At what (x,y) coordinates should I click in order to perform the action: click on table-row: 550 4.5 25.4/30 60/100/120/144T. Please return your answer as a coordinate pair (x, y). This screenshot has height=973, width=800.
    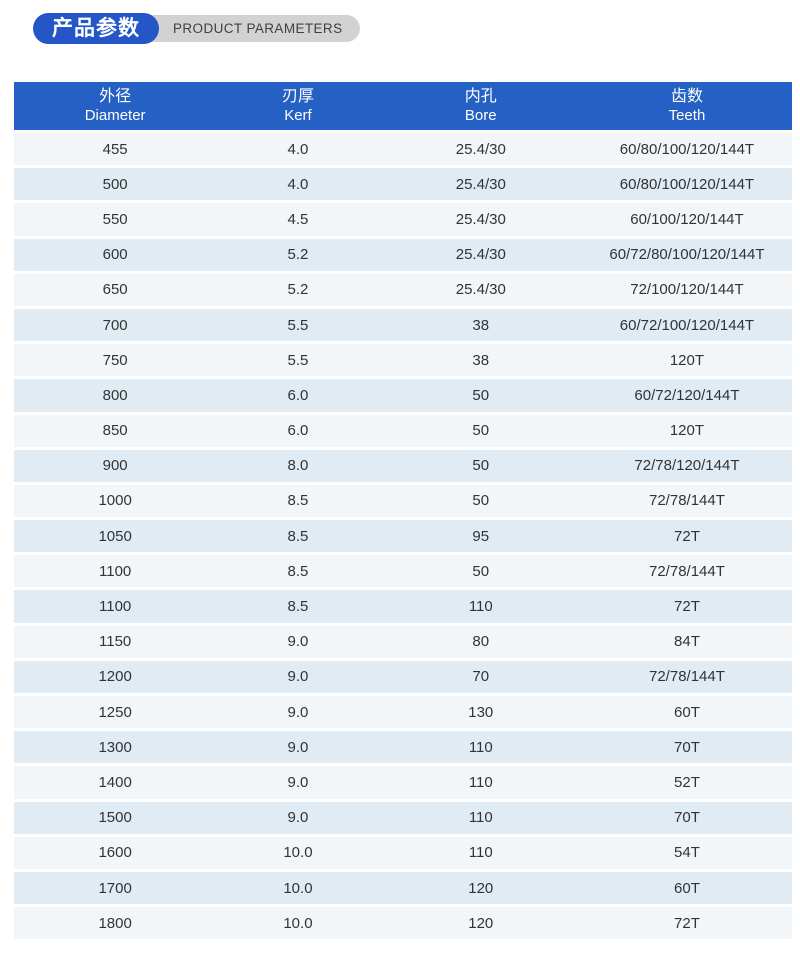
    Looking at the image, I should click on (403, 219).